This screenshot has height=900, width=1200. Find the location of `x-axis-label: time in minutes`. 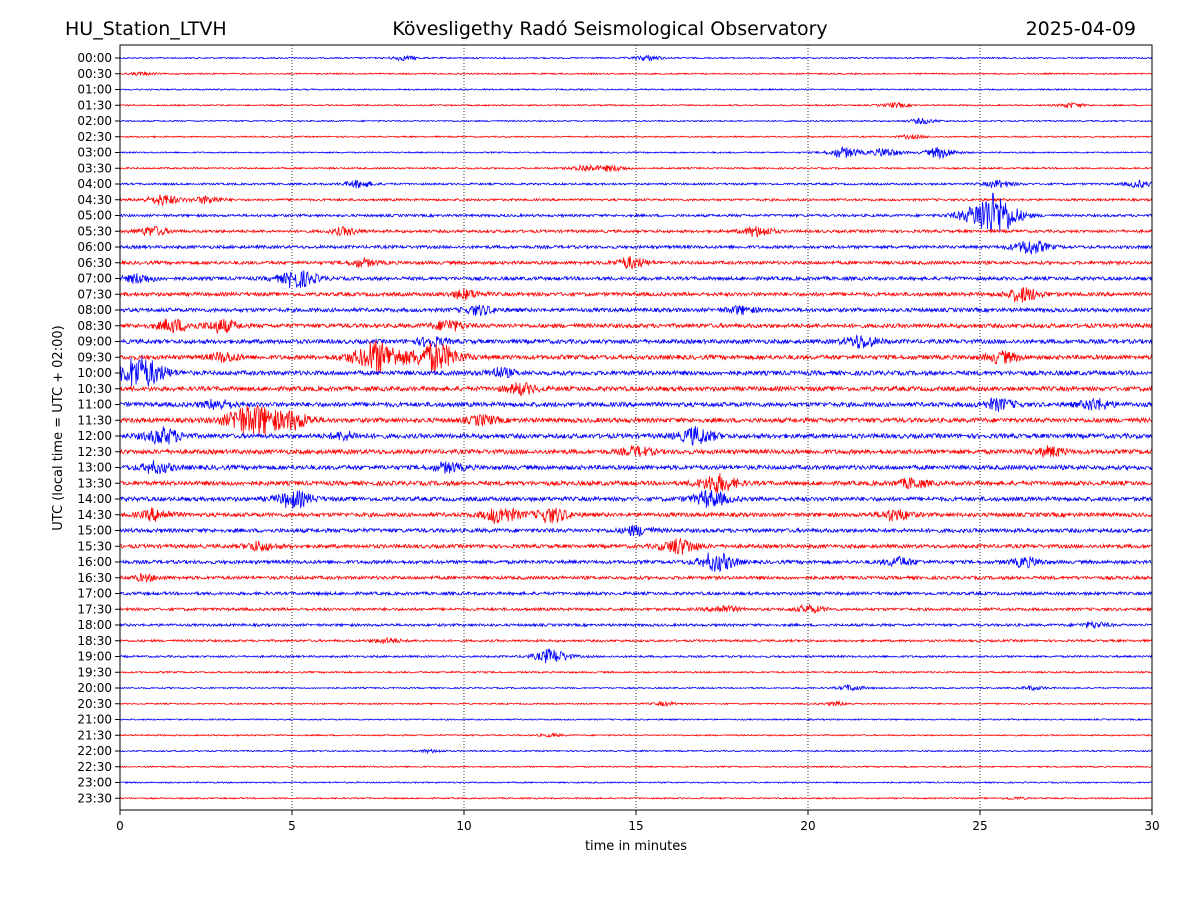

x-axis-label: time in minutes is located at coordinates (636, 846).